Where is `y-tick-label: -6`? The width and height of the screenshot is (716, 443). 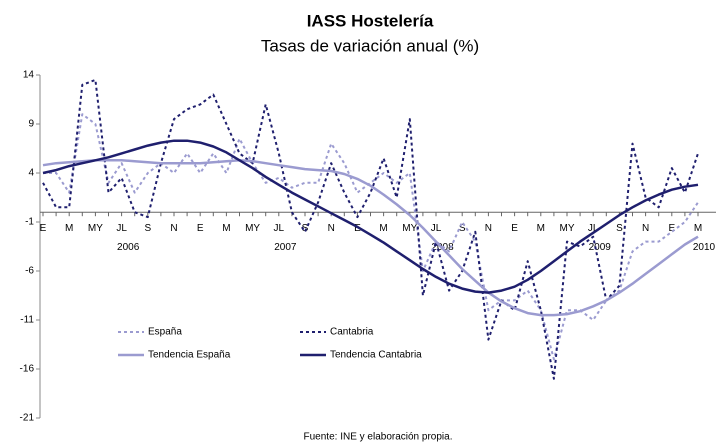
y-tick-label: -6 is located at coordinates (29, 271).